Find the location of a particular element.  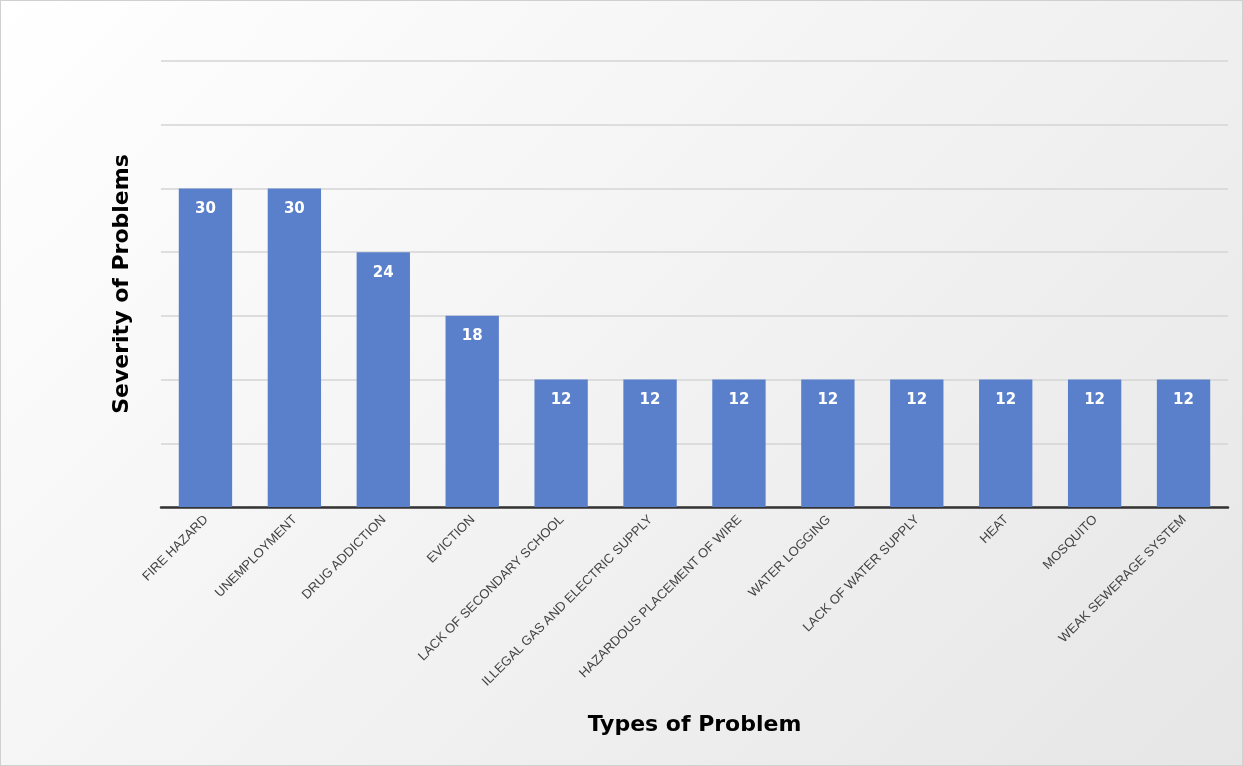

data-label: 18 is located at coordinates (472, 335).